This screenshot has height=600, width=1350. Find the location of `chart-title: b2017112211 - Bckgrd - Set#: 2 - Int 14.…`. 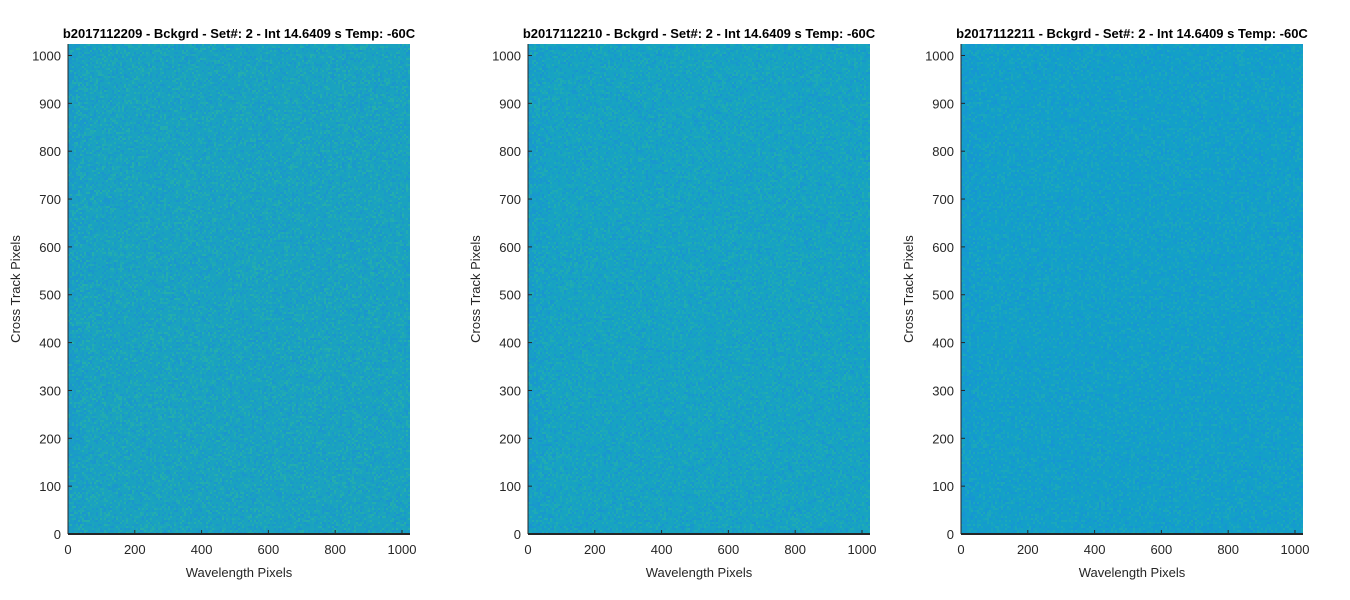

chart-title: b2017112211 - Bckgrd - Set#: 2 - Int 14.… is located at coordinates (1132, 33).